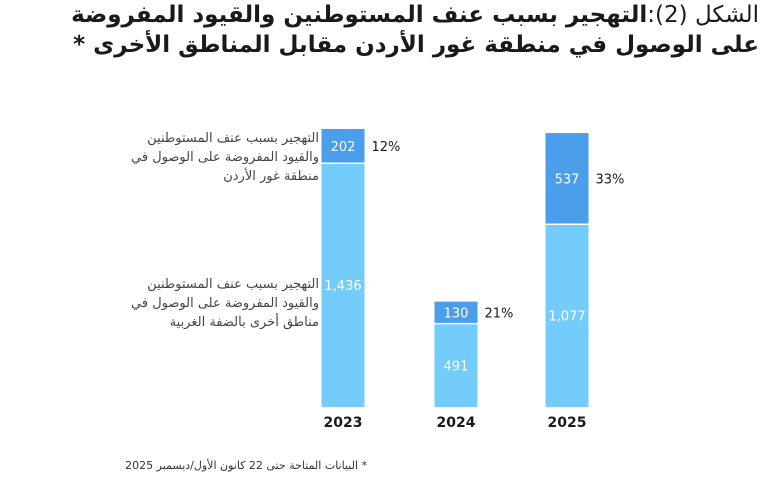  Describe the element at coordinates (610, 180) in the screenshot. I see `percent-label-2025: 33%` at that location.